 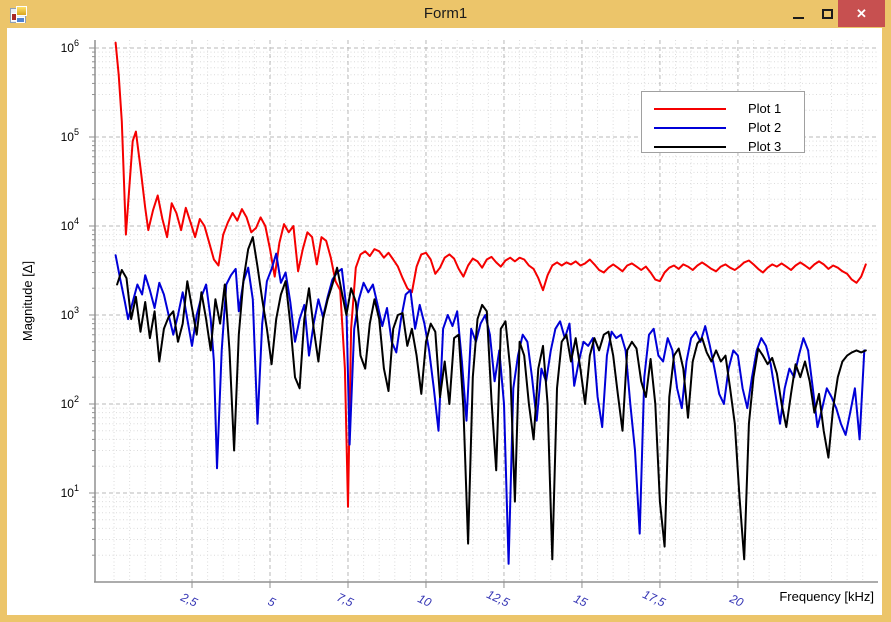 What do you see at coordinates (462, 598) in the screenshot?
I see `x-tick-labels: 2,5 5 7,5 10 12,5 15 17,5 20` at bounding box center [462, 598].